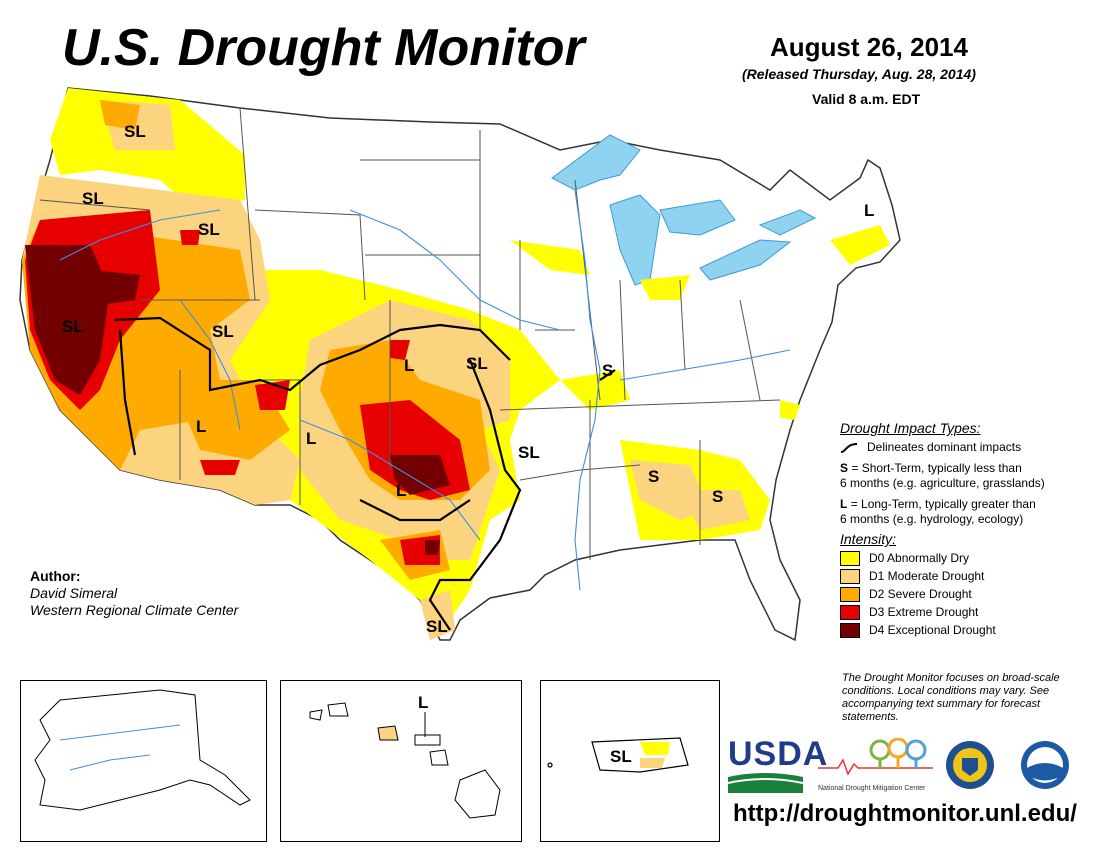  I want to click on impact-types-heading: Drought Impact Types:, so click(910, 428).